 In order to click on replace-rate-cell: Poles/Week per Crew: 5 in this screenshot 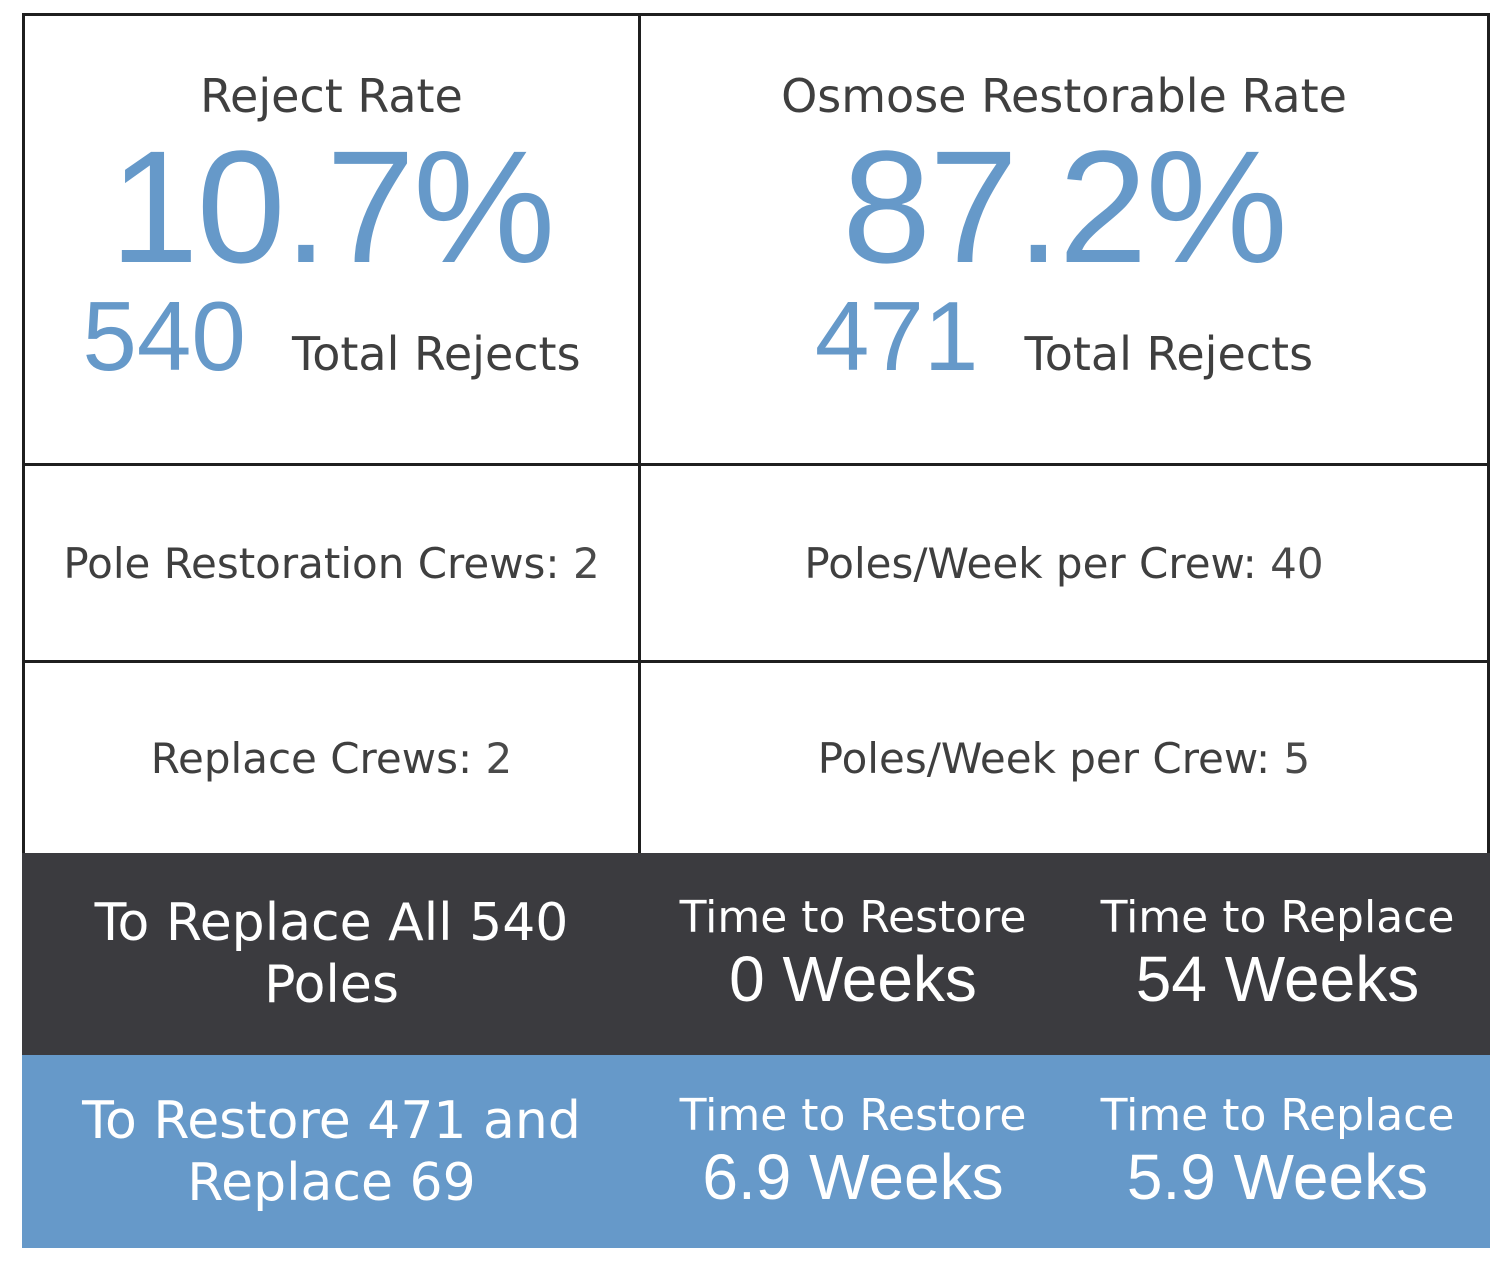, I will do `click(1065, 758)`.